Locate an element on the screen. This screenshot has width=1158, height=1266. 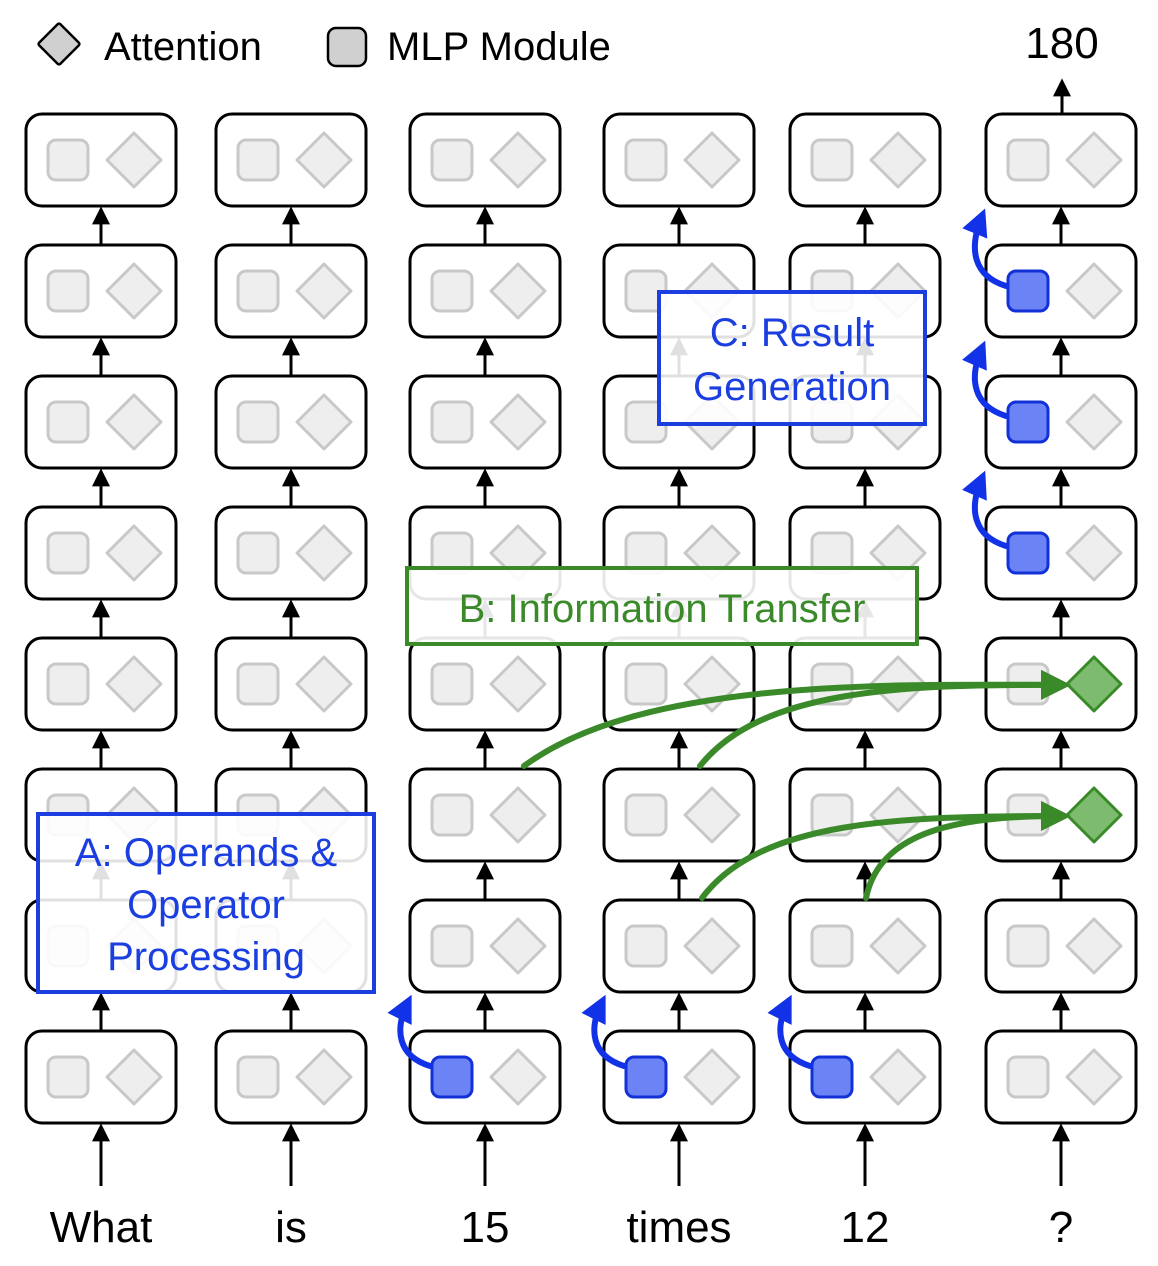
mlp-arrow-q-l4 is located at coordinates (985, 509).